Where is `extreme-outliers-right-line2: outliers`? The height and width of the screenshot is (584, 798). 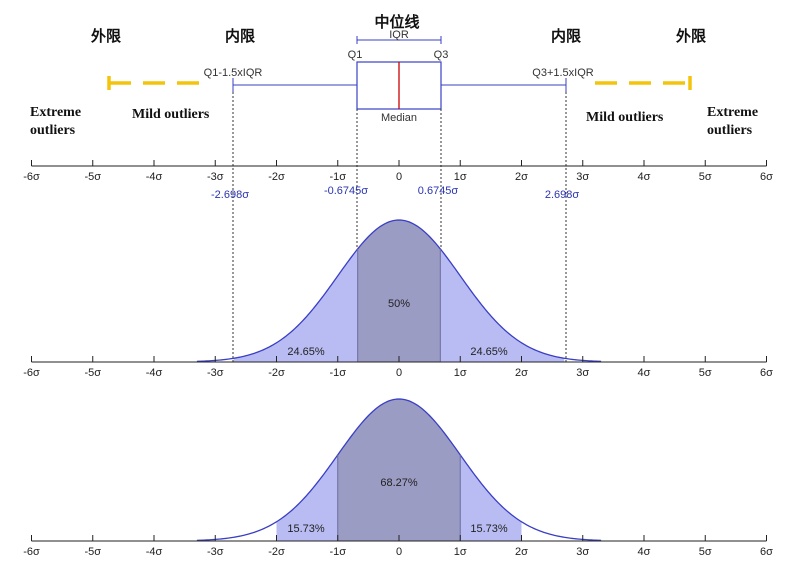 extreme-outliers-right-line2: outliers is located at coordinates (730, 130).